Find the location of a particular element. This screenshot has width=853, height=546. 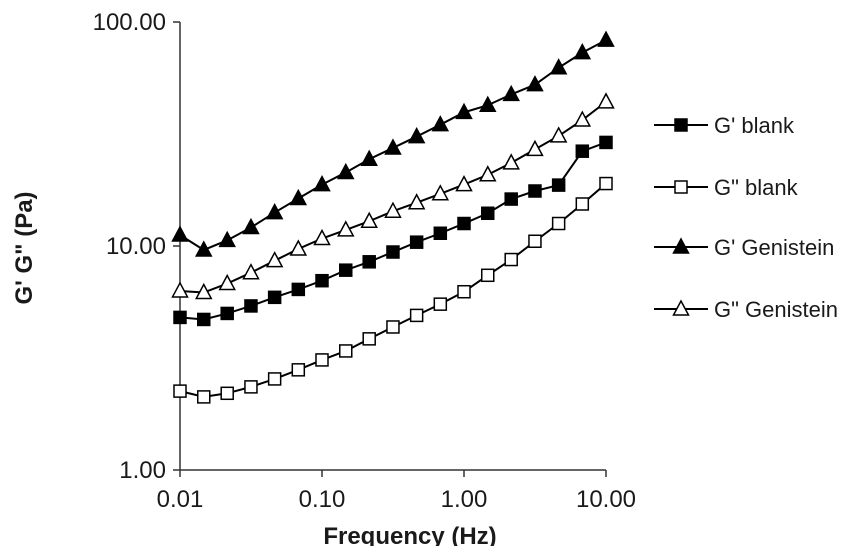

legend-item: G' Genistein is located at coordinates (744, 247).